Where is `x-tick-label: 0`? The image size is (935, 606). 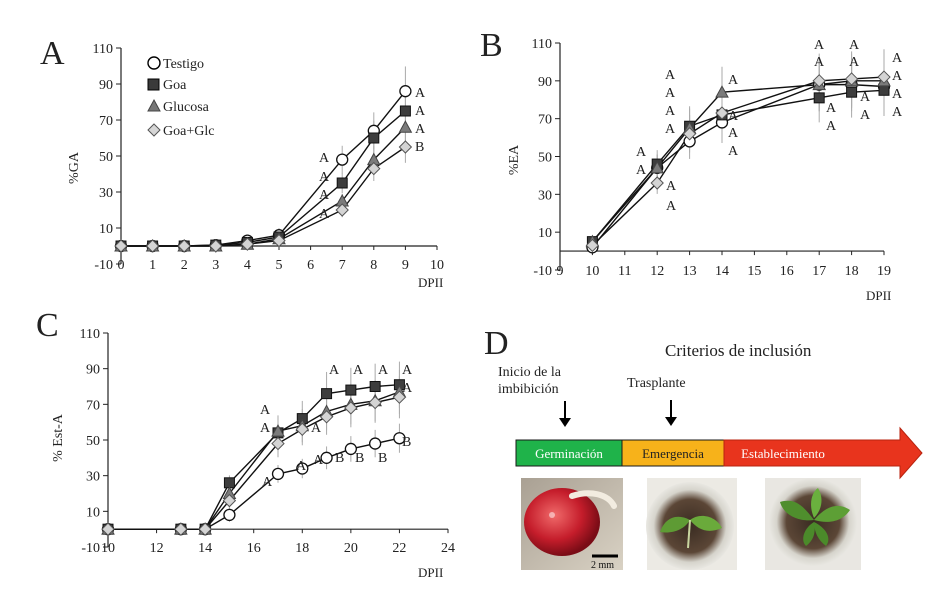 x-tick-label: 0 is located at coordinates (121, 265).